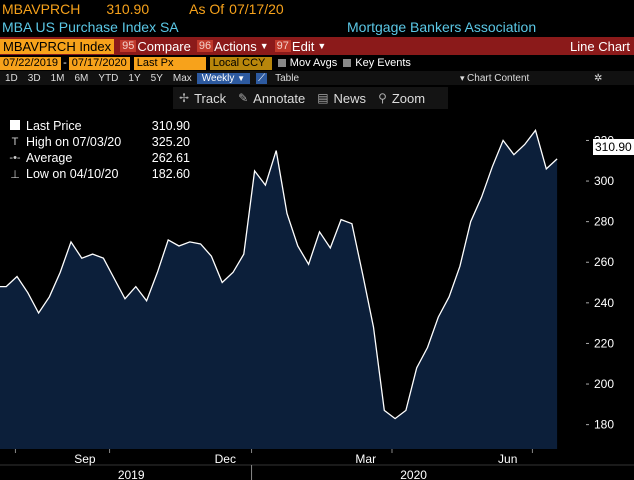  What do you see at coordinates (11, 78) in the screenshot?
I see `period-1d: 1D` at bounding box center [11, 78].